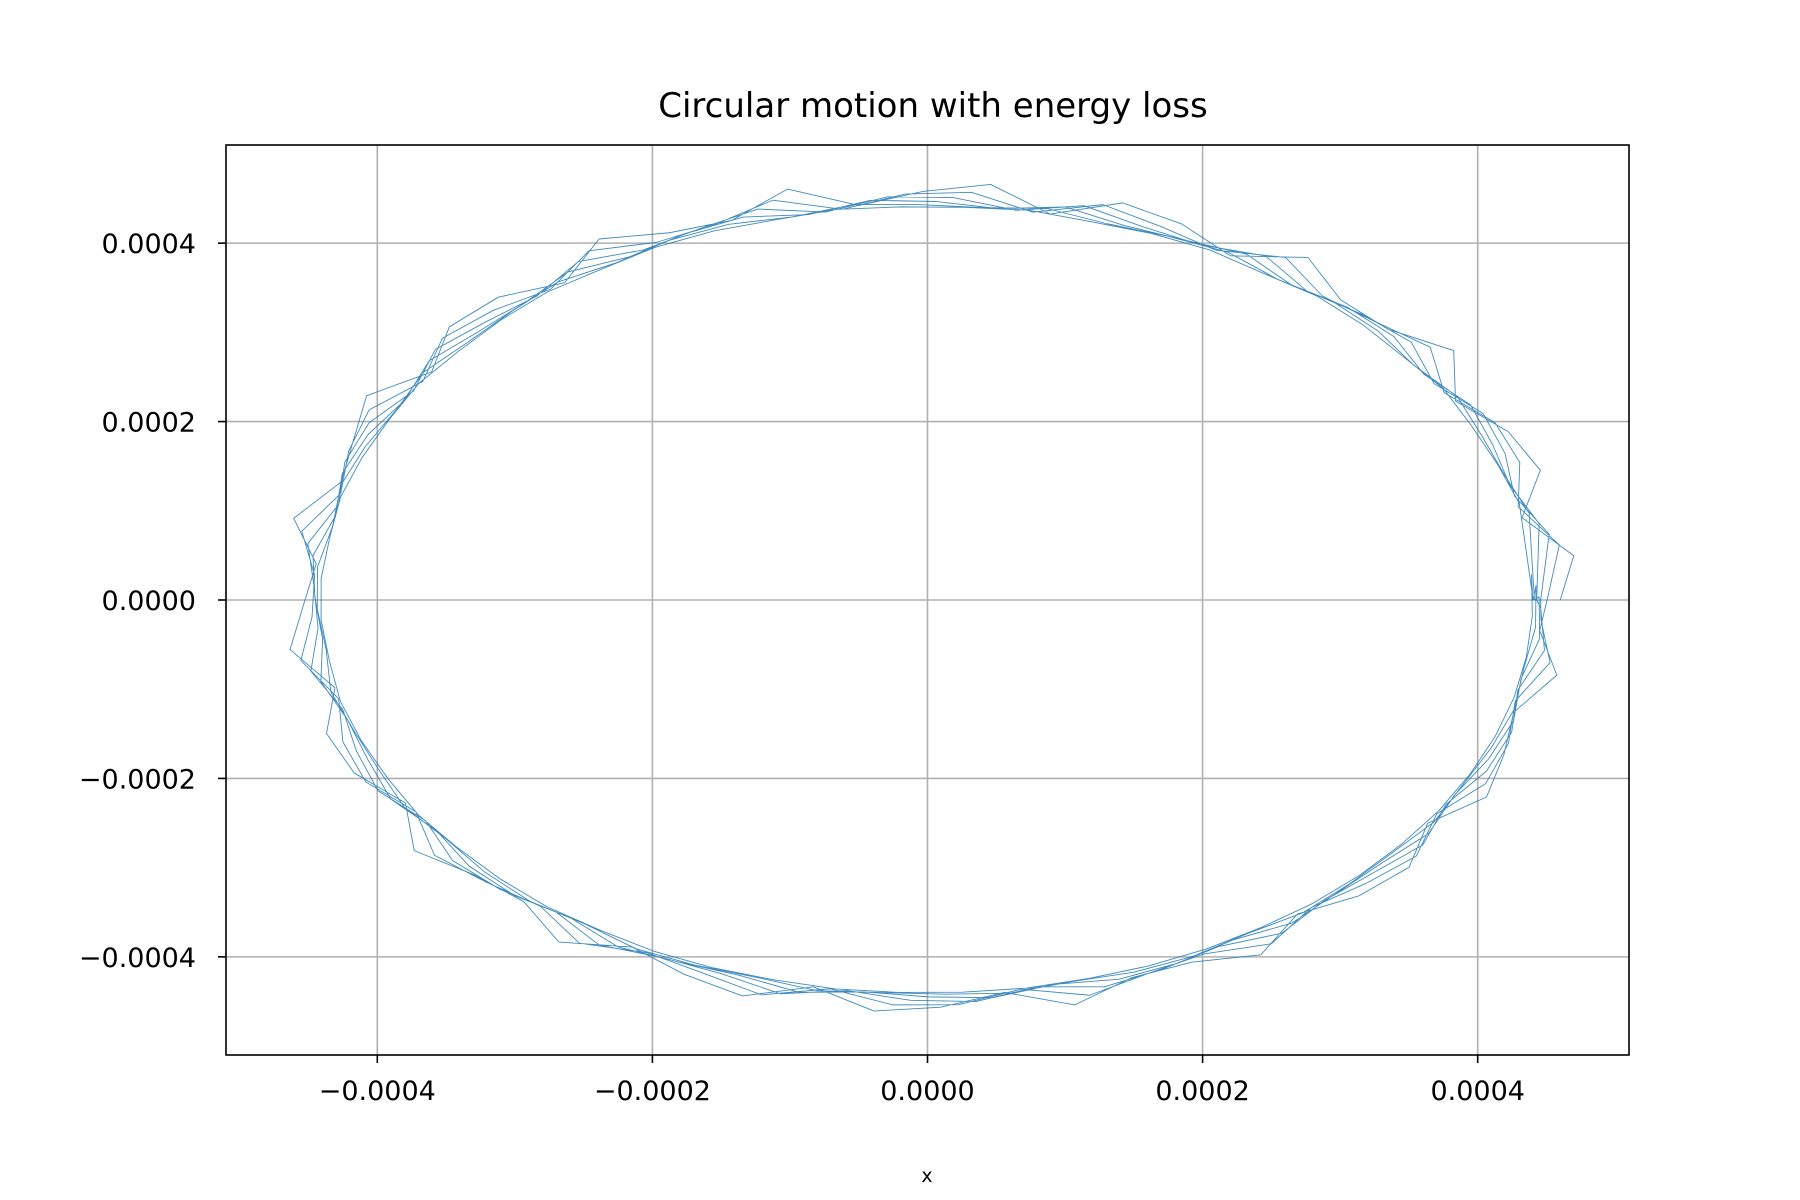  I want to click on x-axis-ticks: −0.0004 −0.0002 0.0000 0.0002 0.0004, so click(922, 1081).